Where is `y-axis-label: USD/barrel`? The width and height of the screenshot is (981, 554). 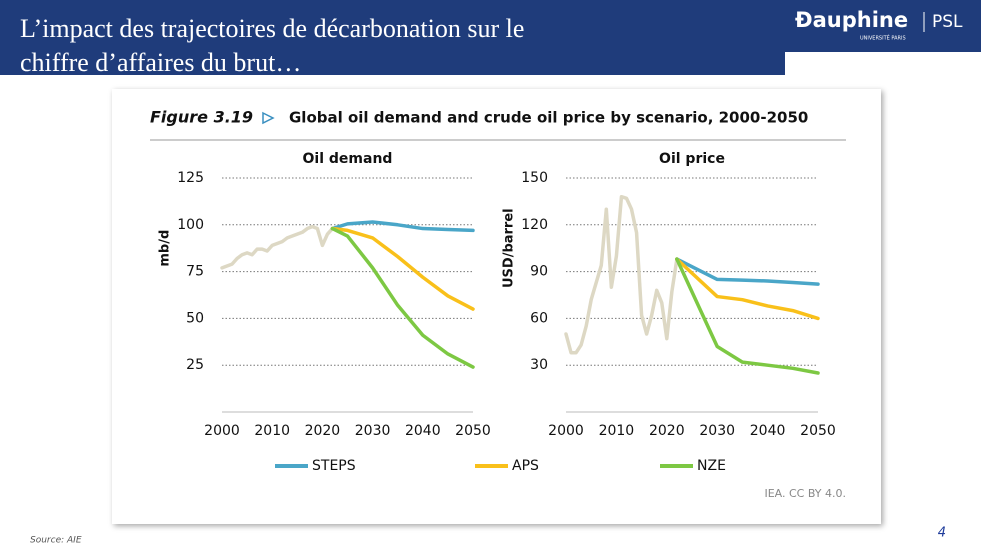
y-axis-label: USD/barrel is located at coordinates (509, 248).